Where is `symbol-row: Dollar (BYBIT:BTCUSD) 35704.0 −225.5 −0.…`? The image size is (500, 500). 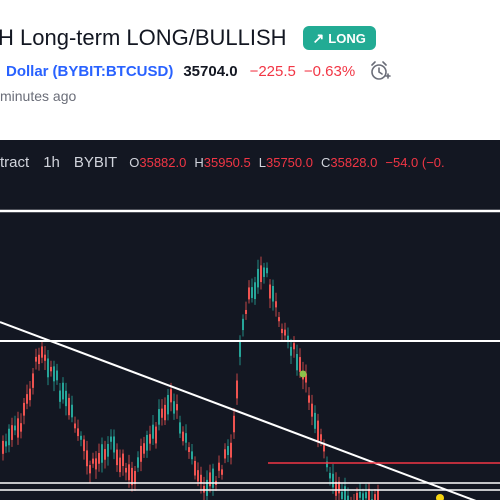
symbol-row: Dollar (BYBIT:BTCUSD) 35704.0 −225.5 −0.… is located at coordinates (195, 71).